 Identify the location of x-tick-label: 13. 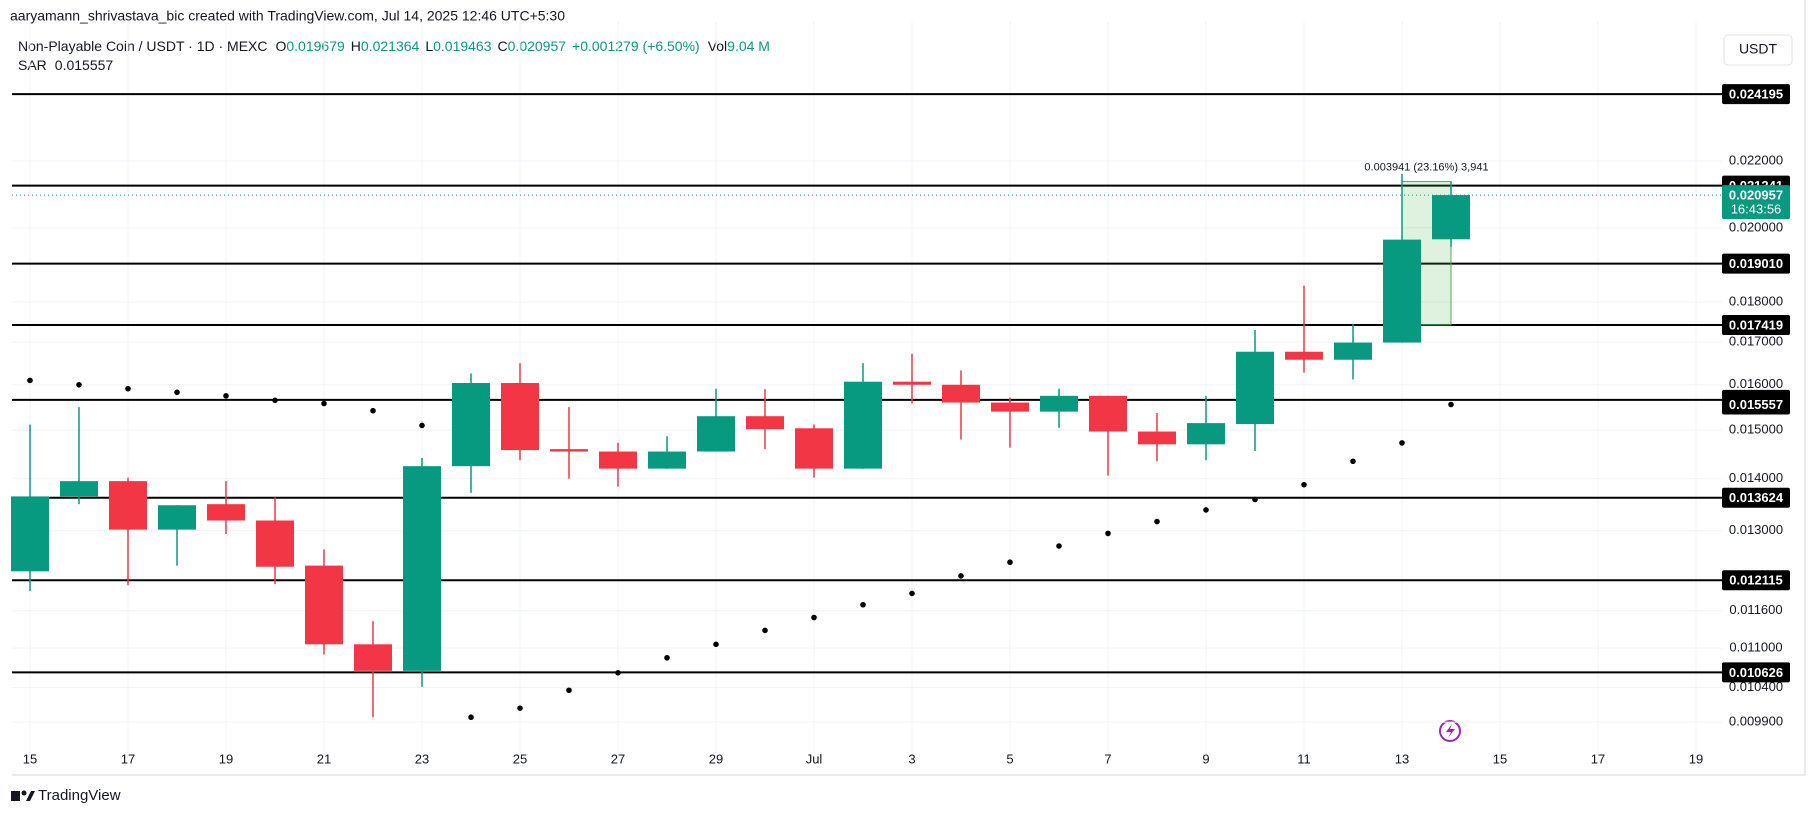
(1402, 758).